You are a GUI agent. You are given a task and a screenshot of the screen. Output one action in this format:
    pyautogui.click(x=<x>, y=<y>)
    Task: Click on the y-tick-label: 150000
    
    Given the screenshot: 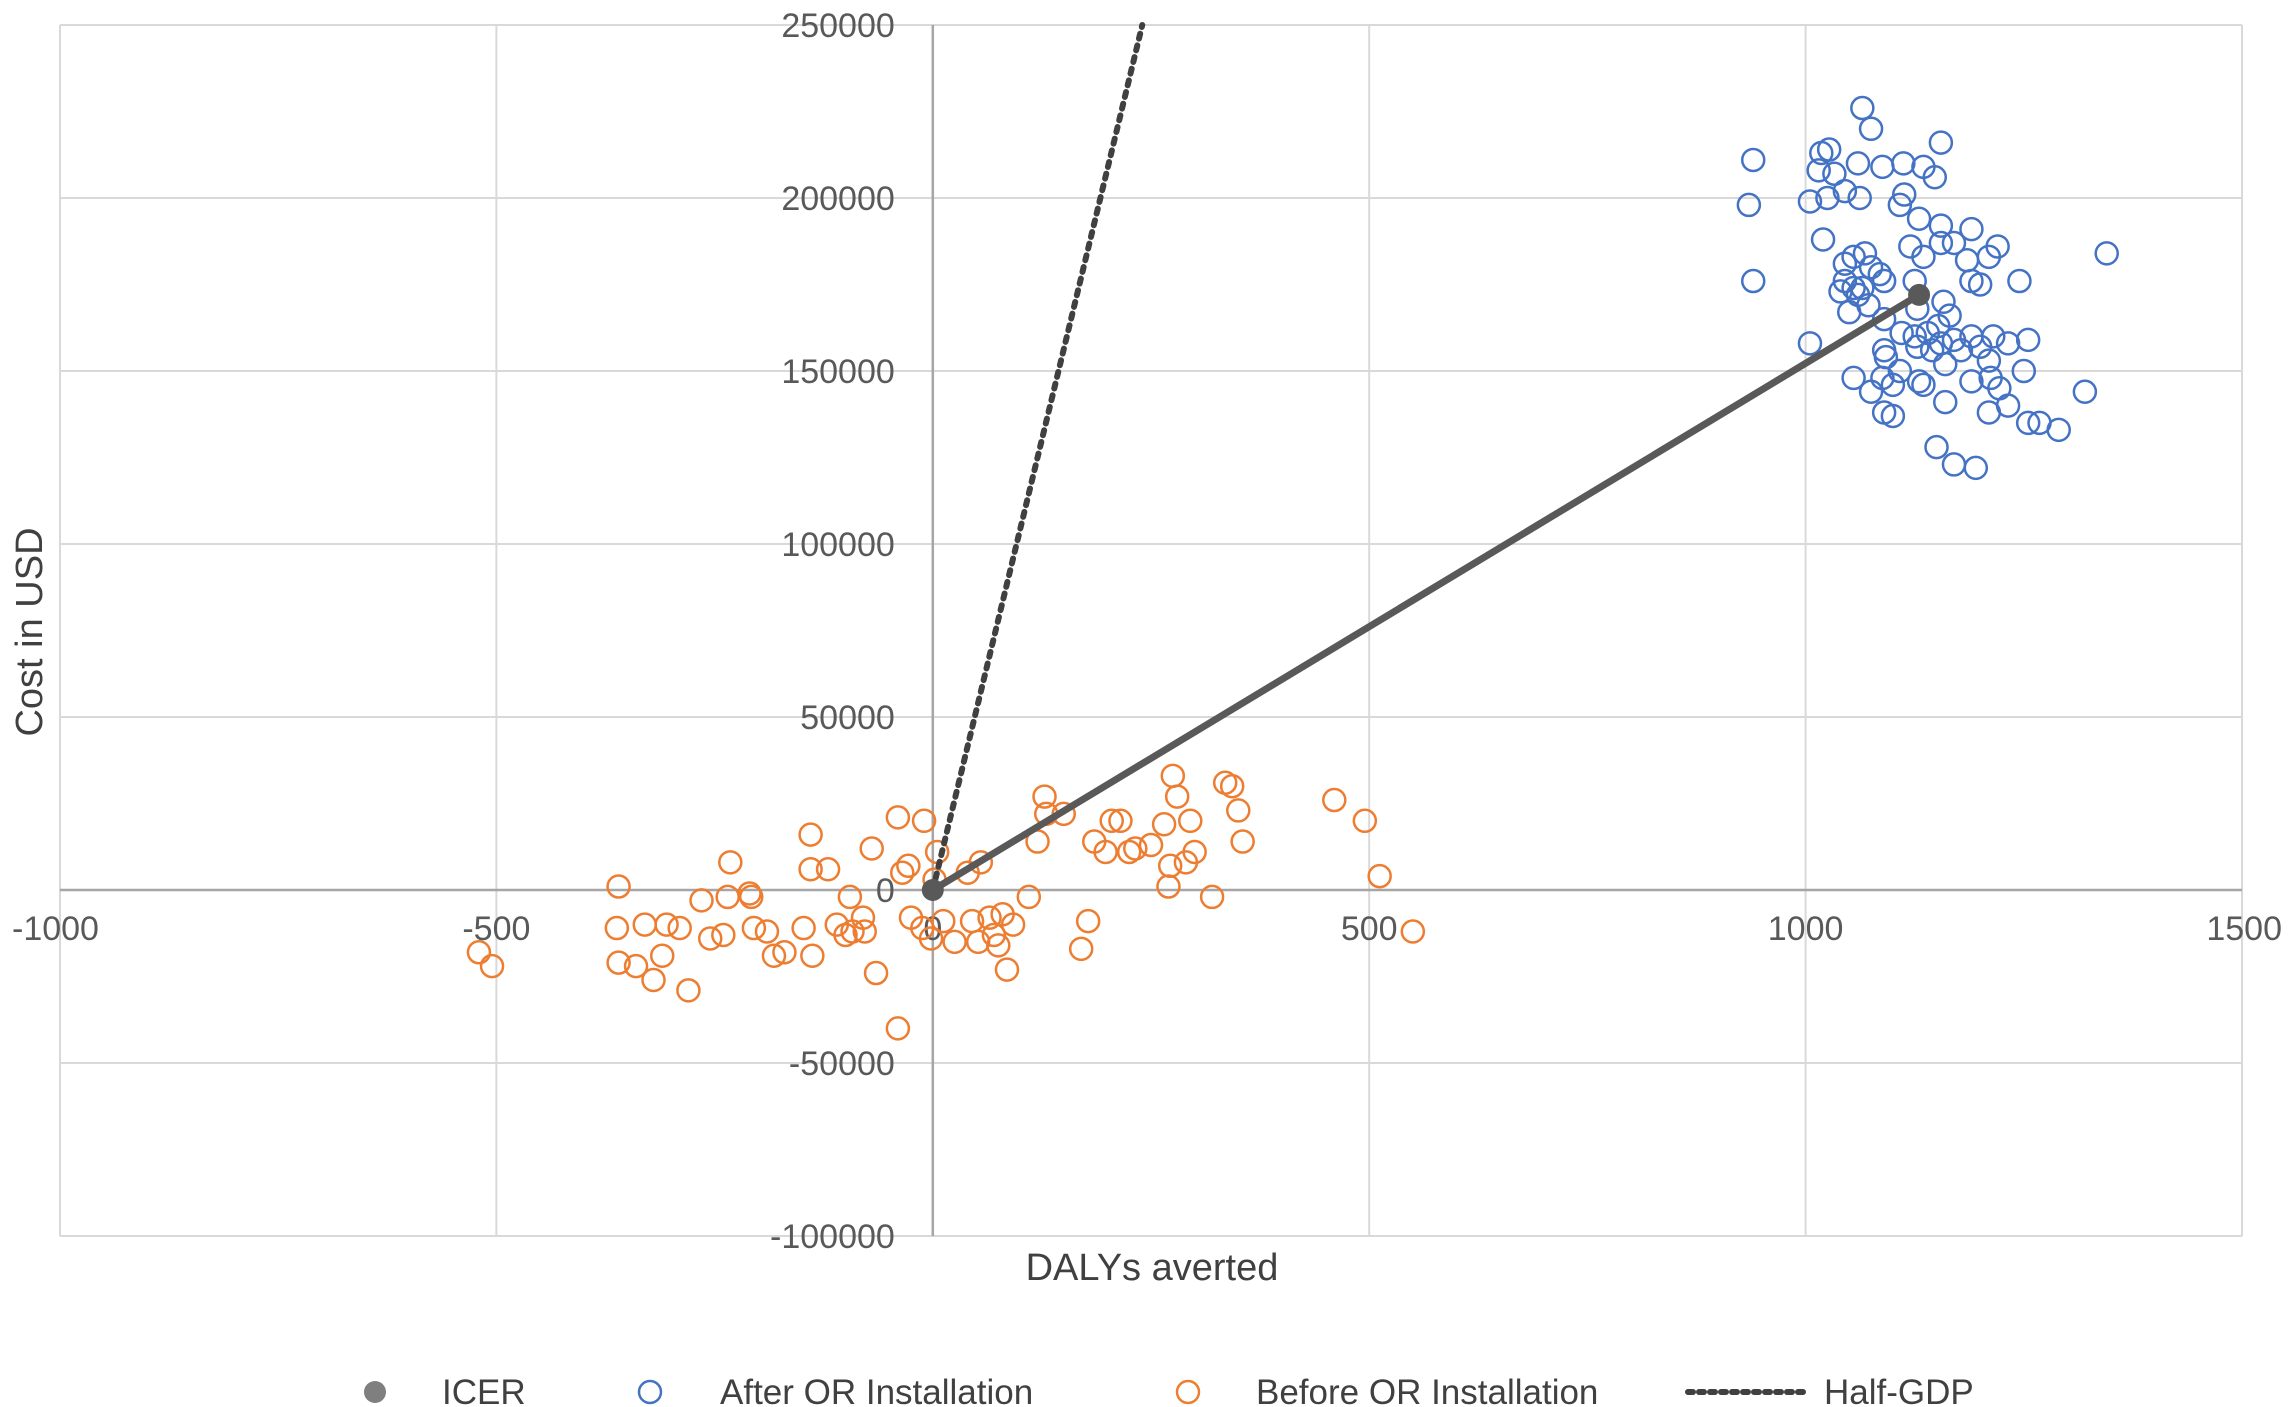 What is the action you would take?
    pyautogui.click(x=837, y=372)
    